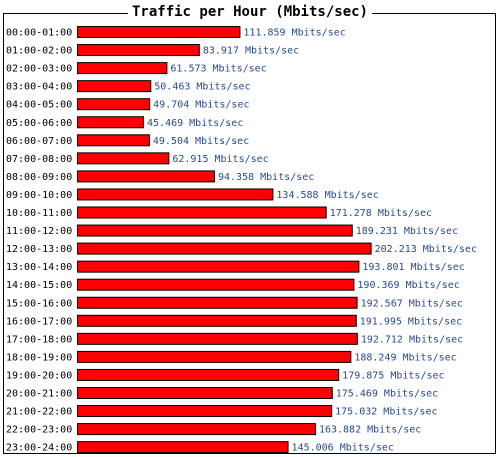 The height and width of the screenshot is (457, 500). Describe the element at coordinates (39, 285) in the screenshot. I see `category-label: 14:00-15:00` at that location.